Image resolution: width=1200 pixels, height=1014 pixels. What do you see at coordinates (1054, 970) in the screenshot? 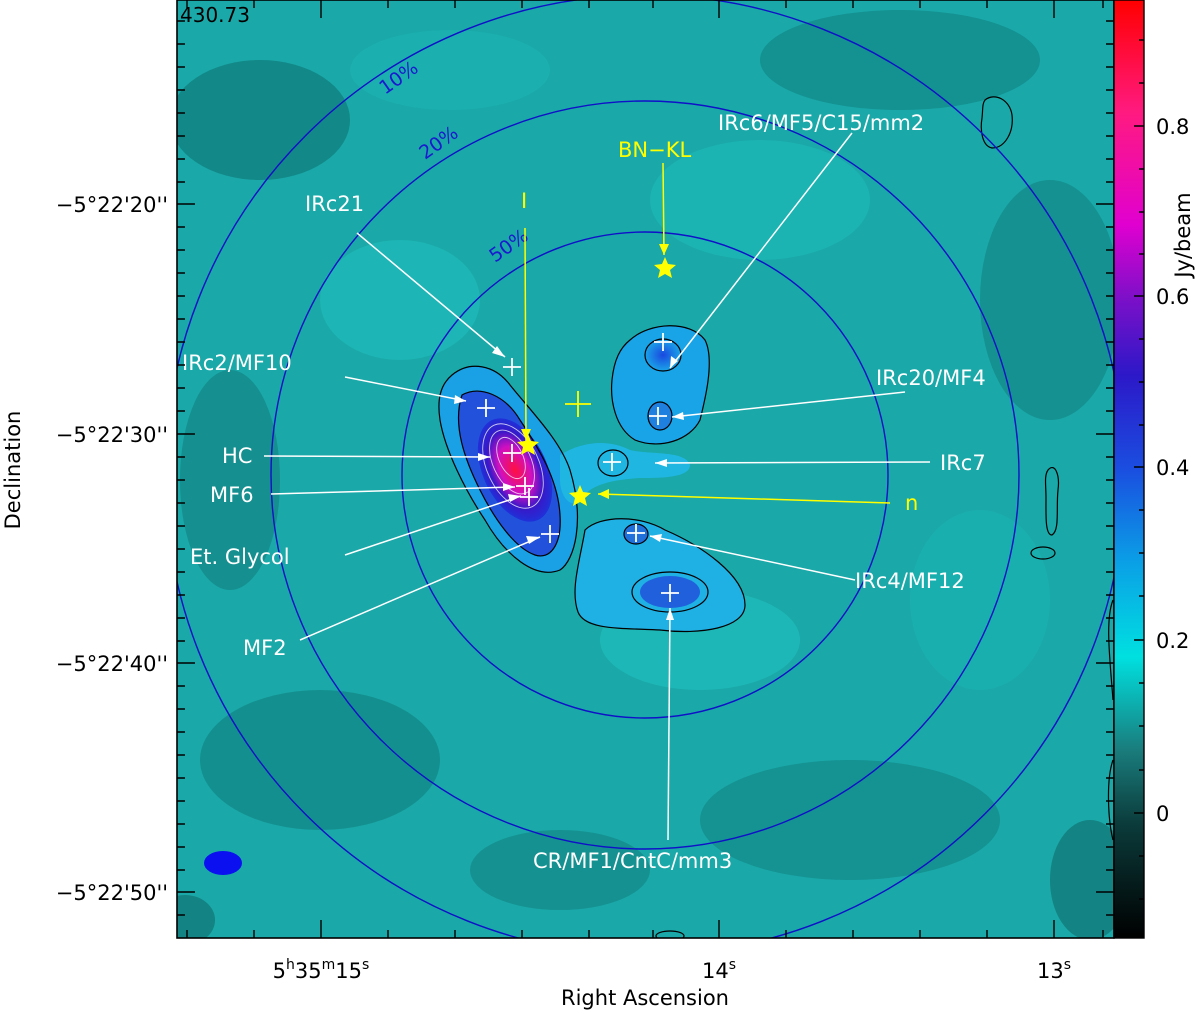
I see `x-tick-label-13s: 13s` at bounding box center [1054, 970].